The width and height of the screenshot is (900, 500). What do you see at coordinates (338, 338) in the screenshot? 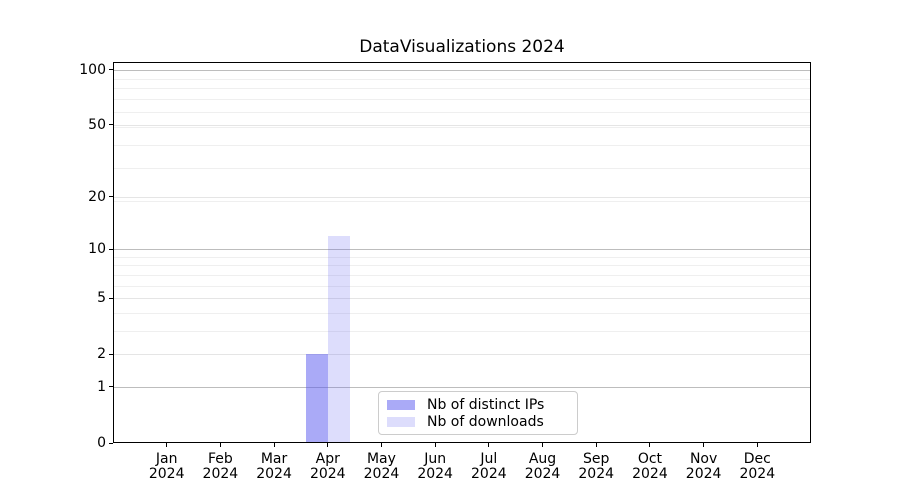
I see `bar-nb-of-downloads-apr` at bounding box center [338, 338].